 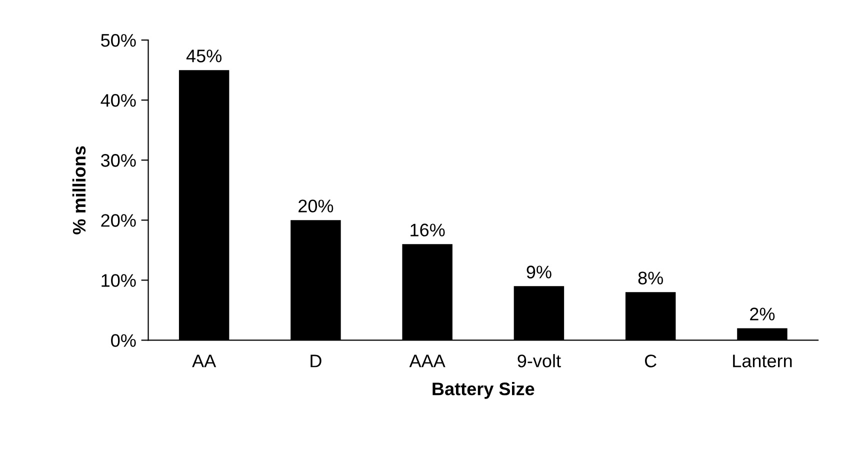 What do you see at coordinates (118, 160) in the screenshot?
I see `y-tick-label: 30%` at bounding box center [118, 160].